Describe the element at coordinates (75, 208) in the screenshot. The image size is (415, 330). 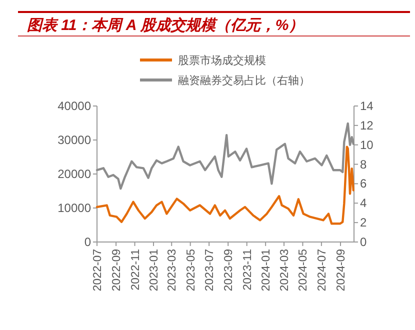
I see `y-tick-label: 10000` at that location.